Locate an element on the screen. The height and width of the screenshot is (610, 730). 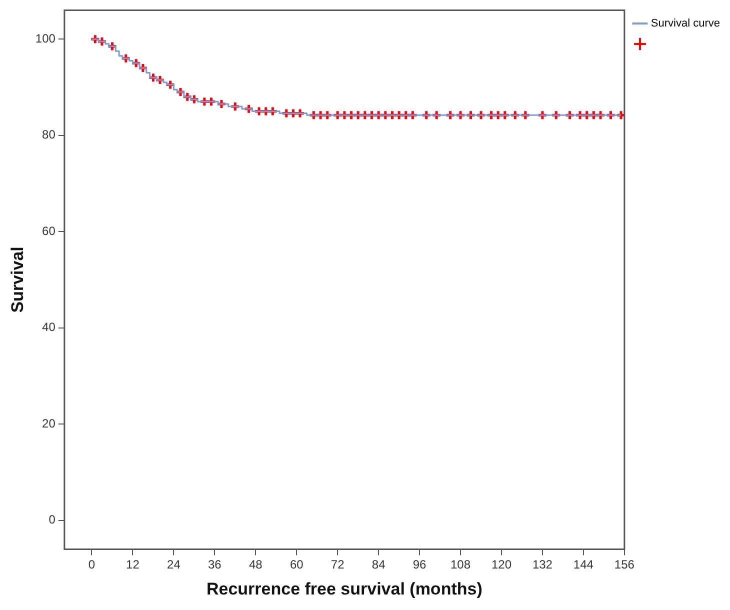
legend-label: Survival curve is located at coordinates (685, 24).